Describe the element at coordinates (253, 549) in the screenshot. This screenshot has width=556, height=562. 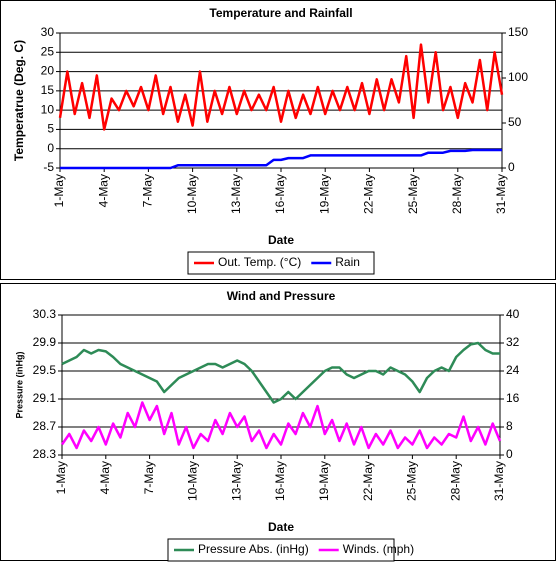
I see `legend-label: Pressure Abs. (inHg)` at that location.